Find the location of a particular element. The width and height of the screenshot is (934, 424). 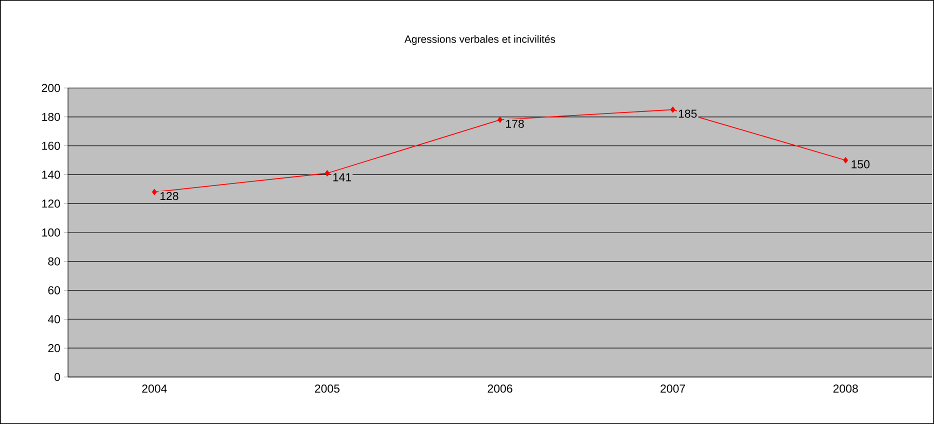

y-tick-label: 120 is located at coordinates (51, 204).